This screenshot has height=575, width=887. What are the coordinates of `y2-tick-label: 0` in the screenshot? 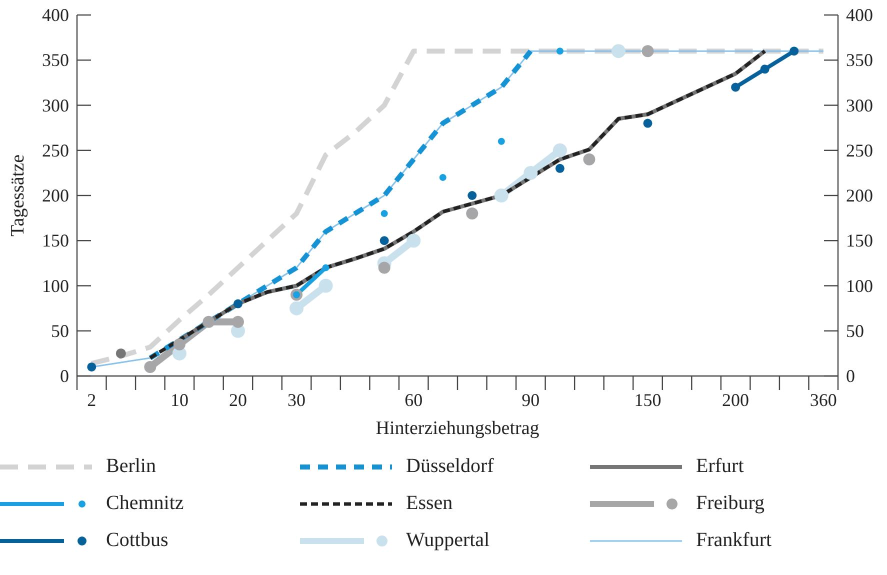 It's located at (850, 376).